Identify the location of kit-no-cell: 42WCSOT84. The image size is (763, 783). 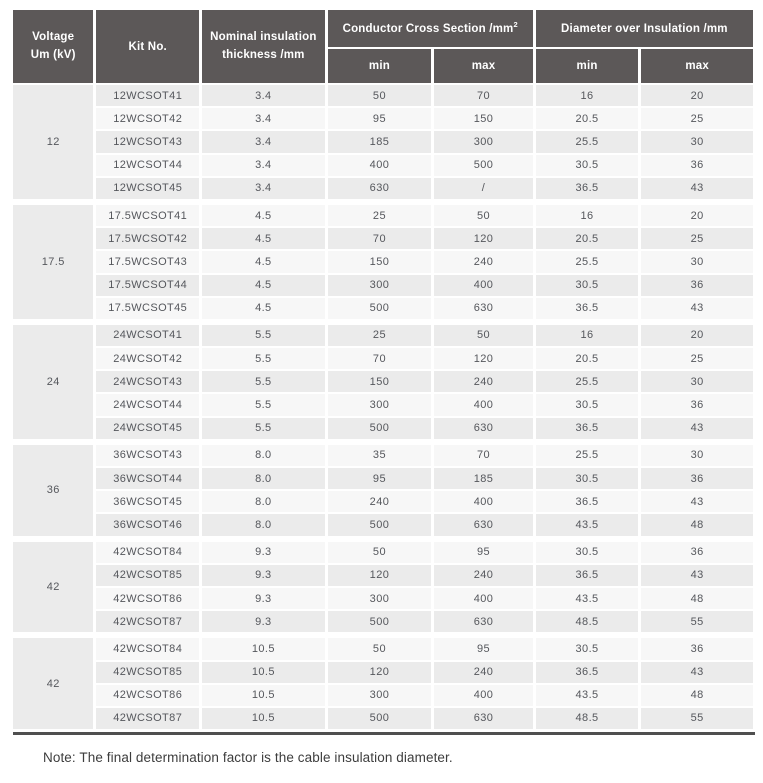
(147, 552).